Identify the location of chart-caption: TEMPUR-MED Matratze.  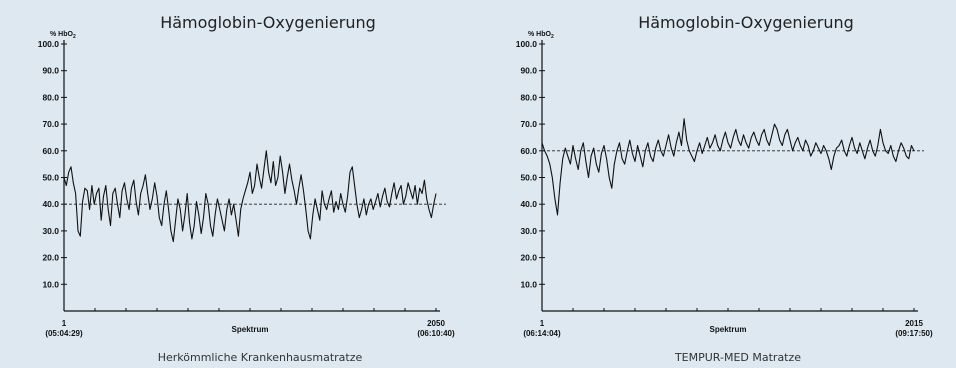
(737, 357).